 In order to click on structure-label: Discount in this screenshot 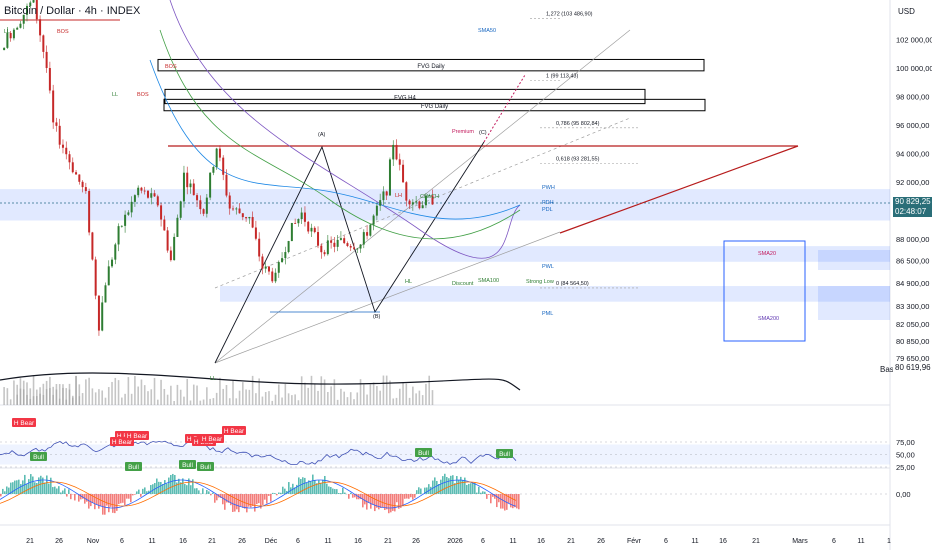, I will do `click(463, 284)`.